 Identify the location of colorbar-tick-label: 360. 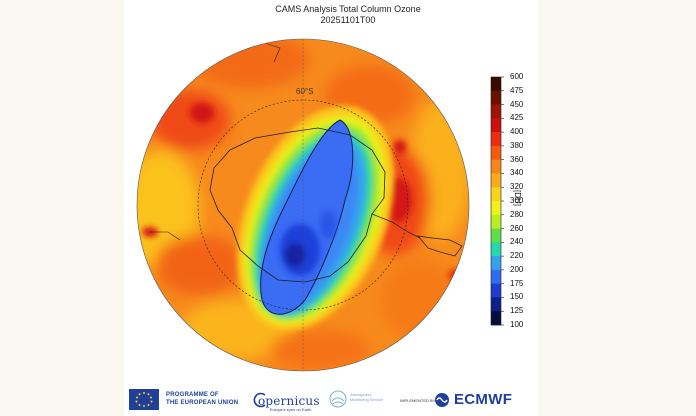
(517, 159).